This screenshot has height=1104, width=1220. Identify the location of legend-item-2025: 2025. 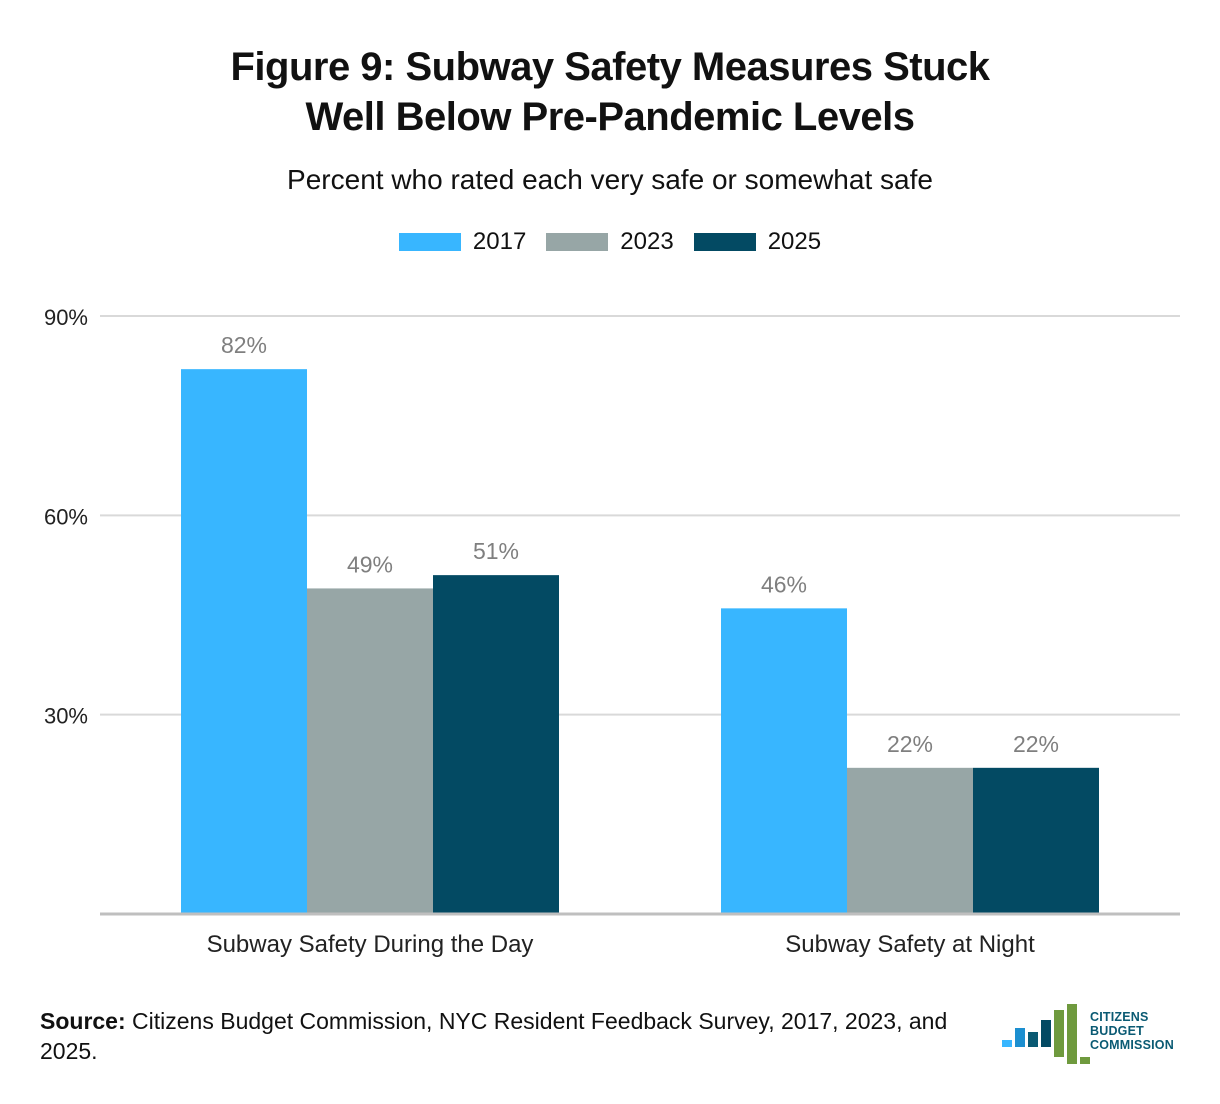
(757, 242).